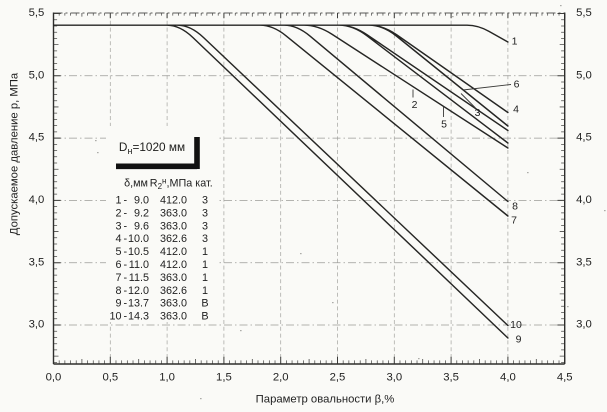  What do you see at coordinates (152, 148) in the screenshot?
I see `svg-text: Dн=1020 мм` at bounding box center [152, 148].